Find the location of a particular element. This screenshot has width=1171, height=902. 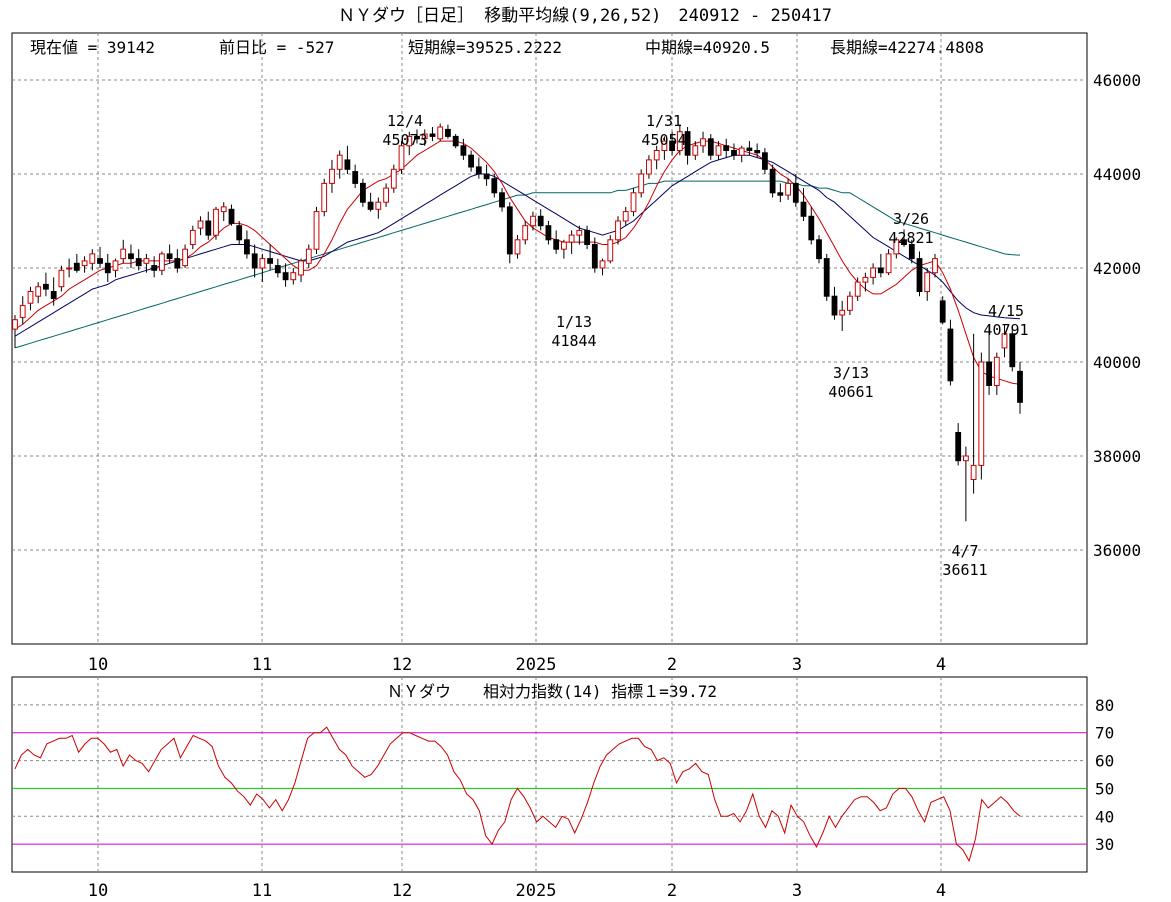

x-tick-label: 2 is located at coordinates (672, 665).